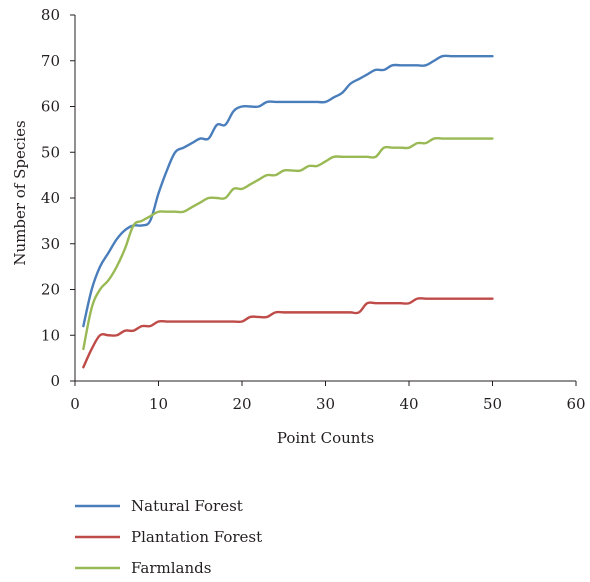  I want to click on x-tick-label: 30, so click(325, 404).